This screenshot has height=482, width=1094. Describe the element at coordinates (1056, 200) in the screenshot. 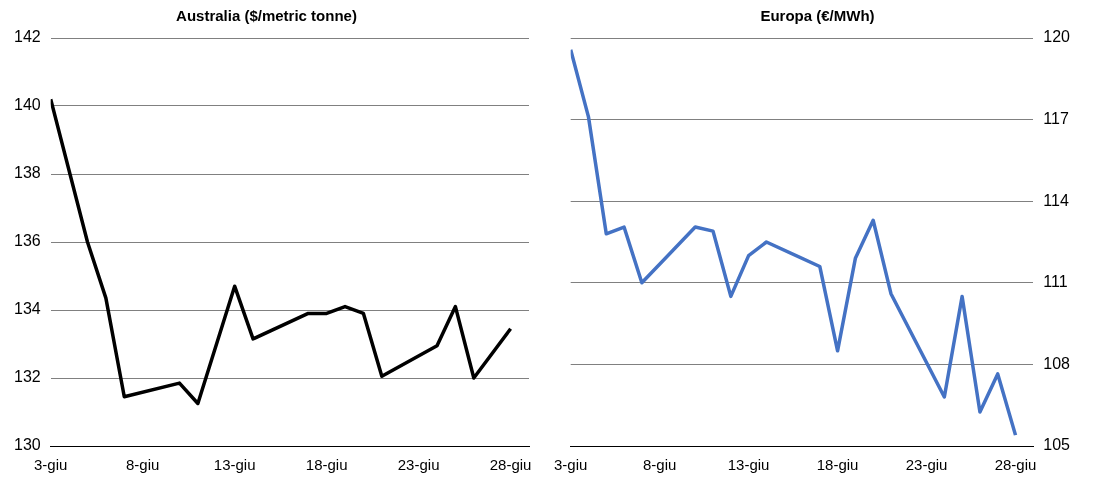

I see `y2-tick-label: 114` at that location.